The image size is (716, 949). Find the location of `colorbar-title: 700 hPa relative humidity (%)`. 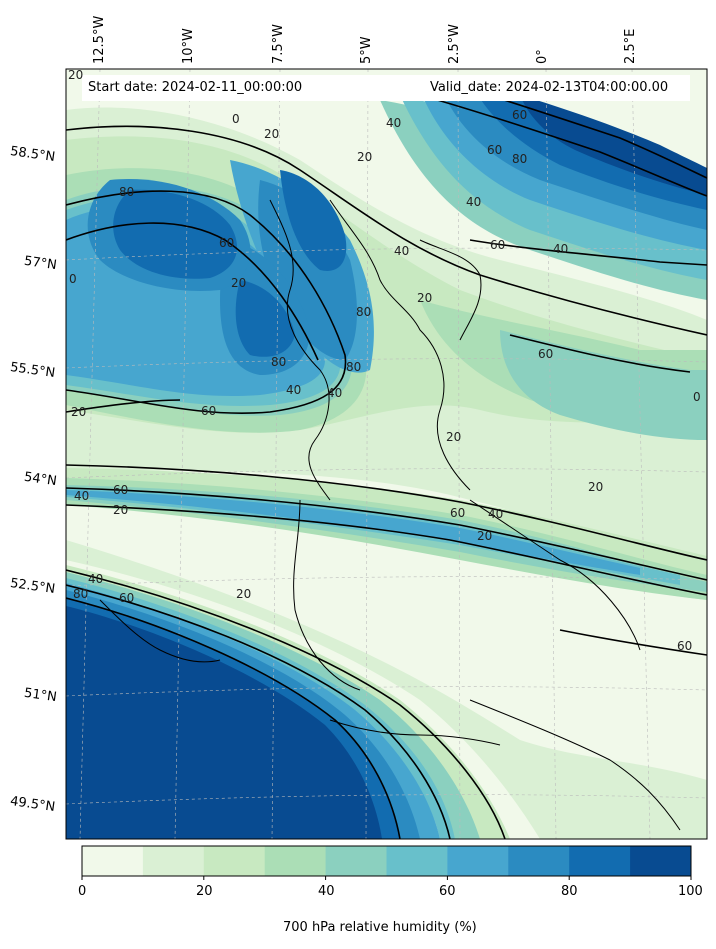

colorbar-title: 700 hPa relative humidity (%) is located at coordinates (380, 927).